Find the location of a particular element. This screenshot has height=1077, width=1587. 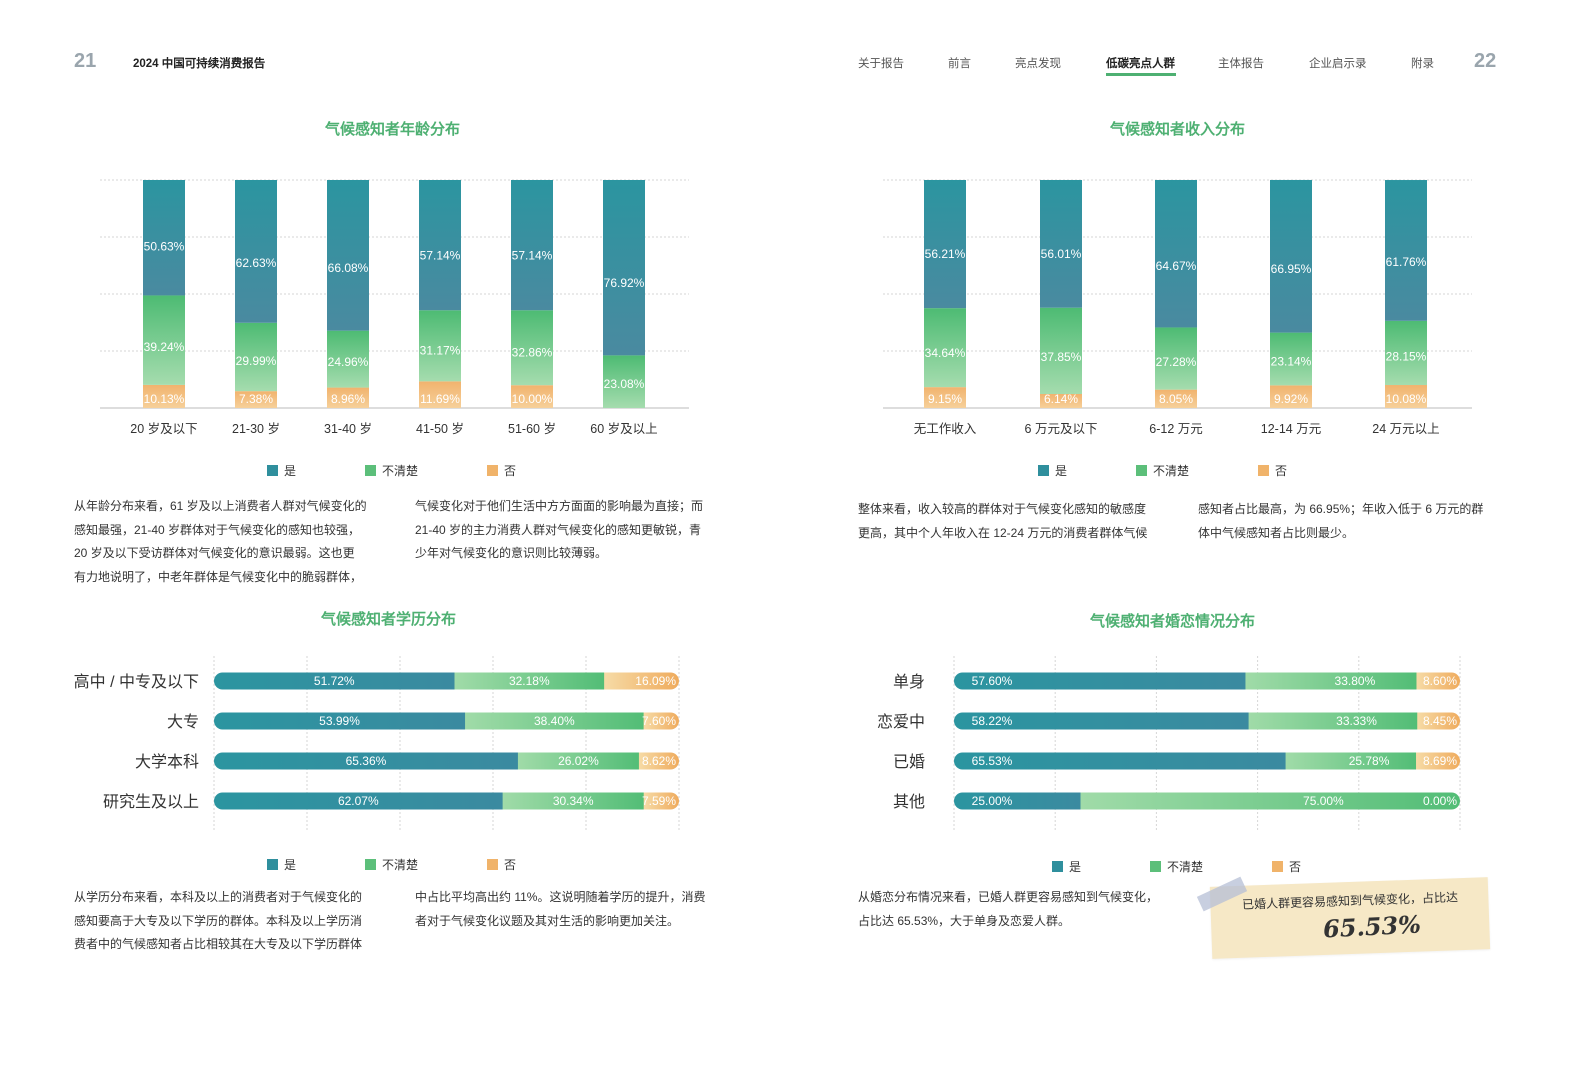

text-line: 20 岁及以下受访群体对气候变化的意识最弱。这也更 is located at coordinates (214, 553).